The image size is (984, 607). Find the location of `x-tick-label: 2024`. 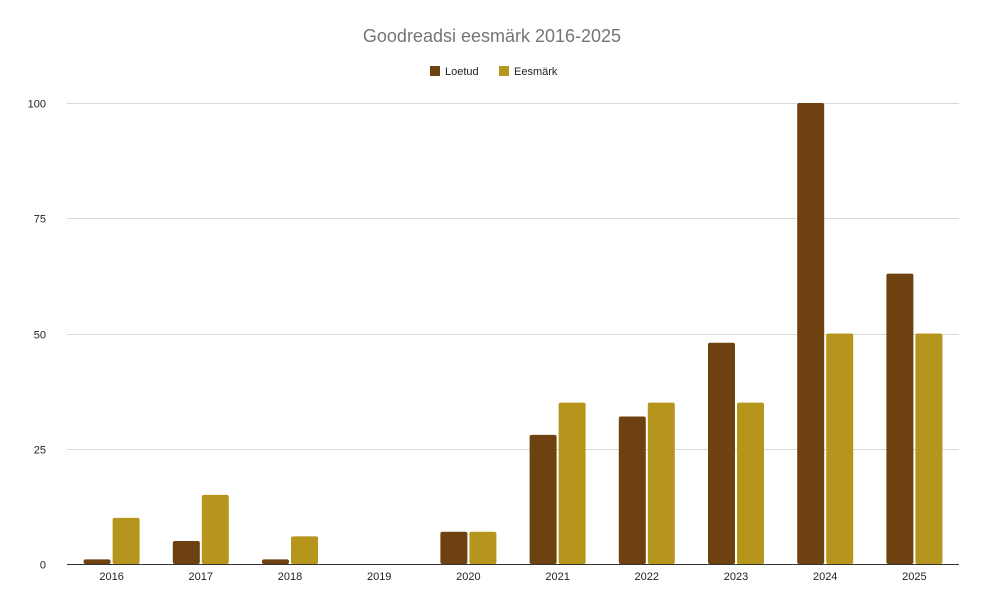

x-tick-label: 2024 is located at coordinates (825, 577).